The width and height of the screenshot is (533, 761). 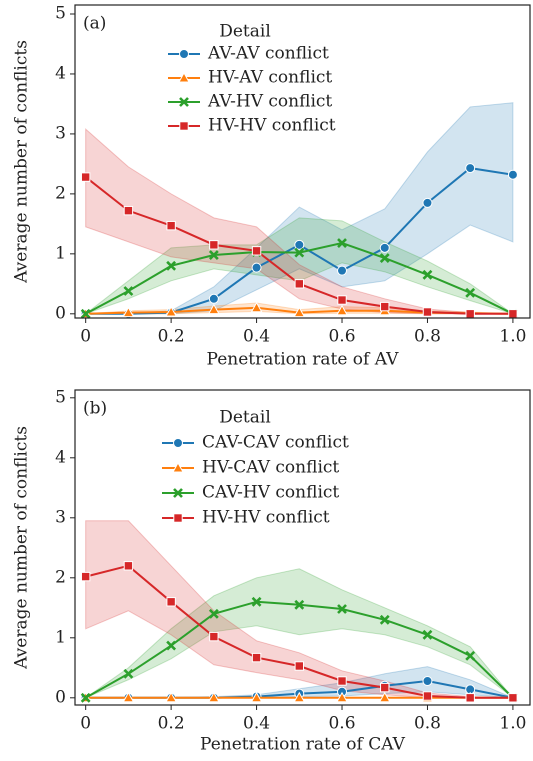 What do you see at coordinates (270, 493) in the screenshot?
I see `legend-label: CAV-HV conflict` at bounding box center [270, 493].